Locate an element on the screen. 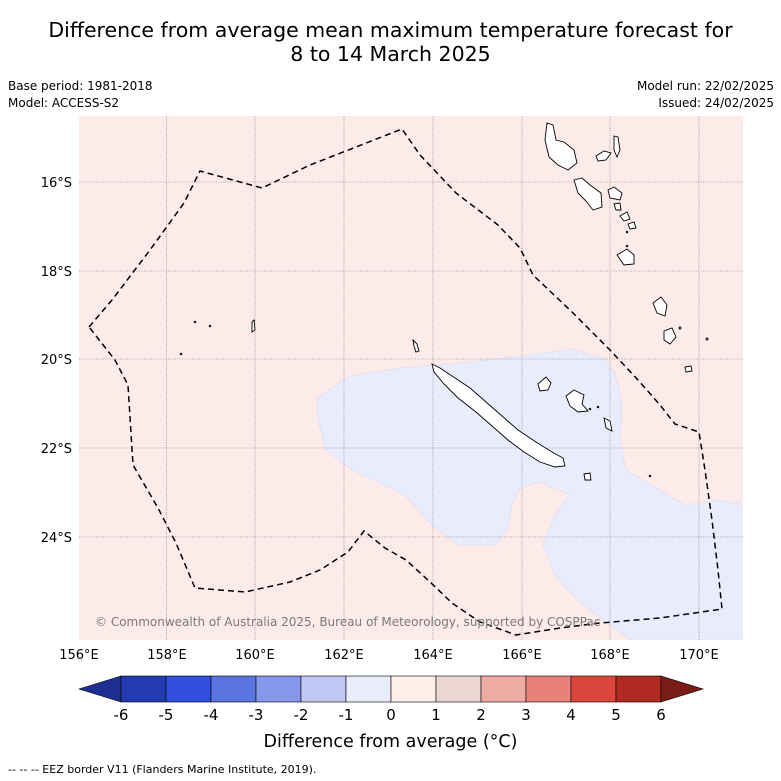 This screenshot has width=781, height=781. colorbar-tick: 5 is located at coordinates (616, 715).